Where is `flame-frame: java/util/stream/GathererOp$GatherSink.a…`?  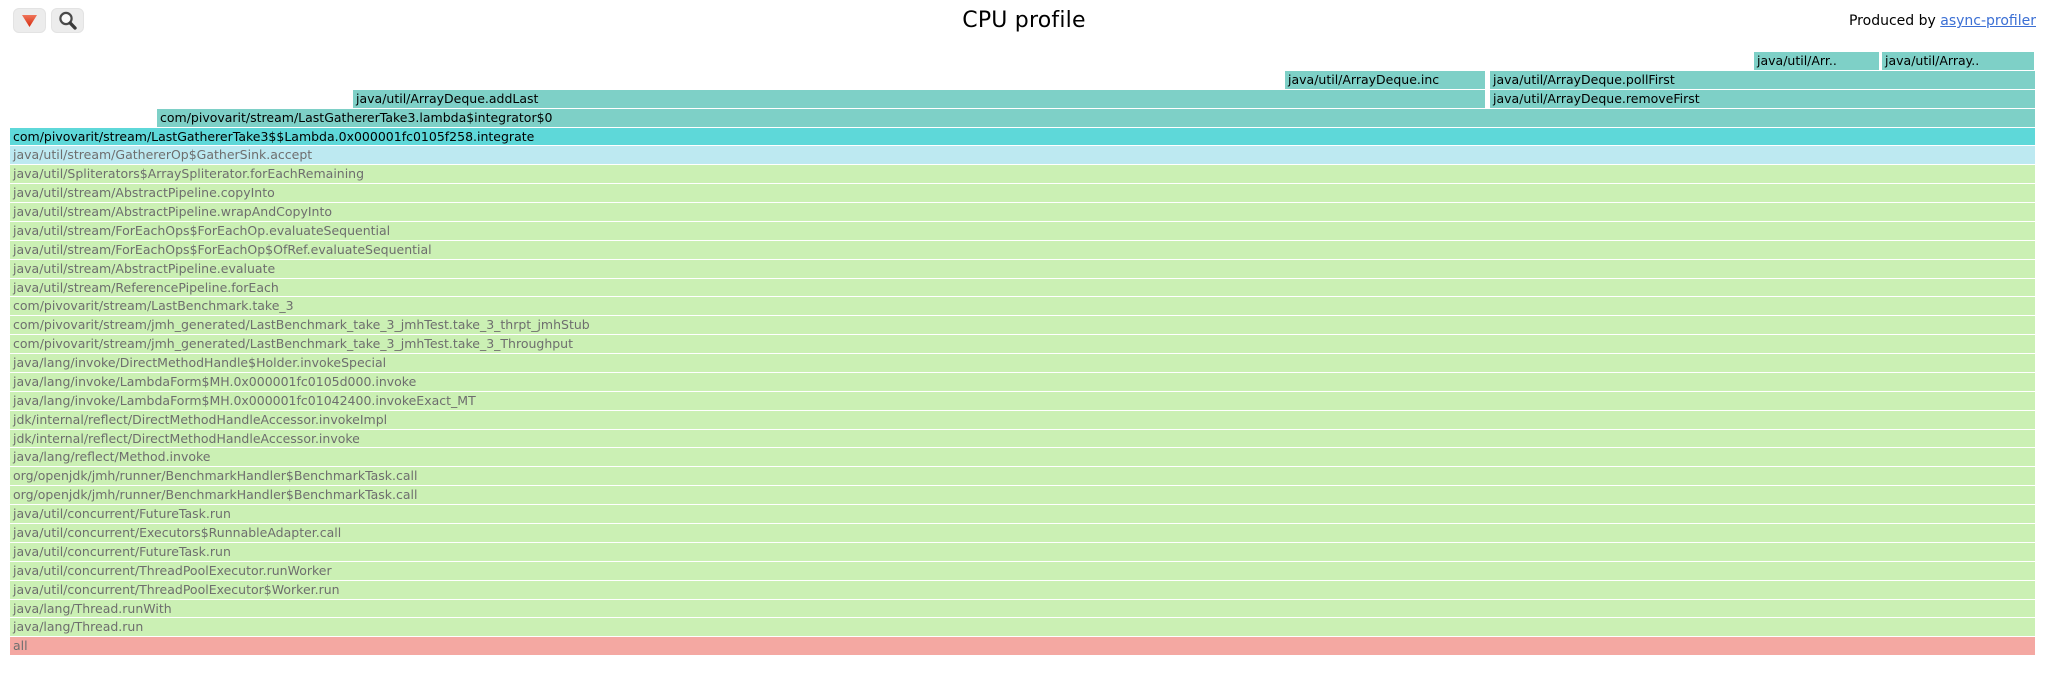
flame-frame: java/util/stream/GathererOp$GatherSink.a… is located at coordinates (1022, 155).